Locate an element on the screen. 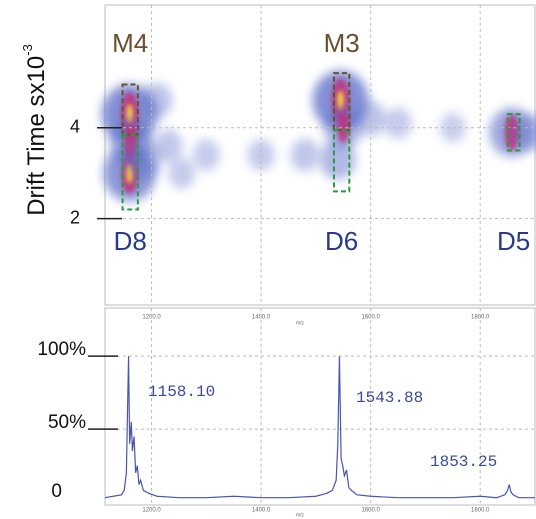 The height and width of the screenshot is (519, 536). y-tick-label: 0 is located at coordinates (56, 491).